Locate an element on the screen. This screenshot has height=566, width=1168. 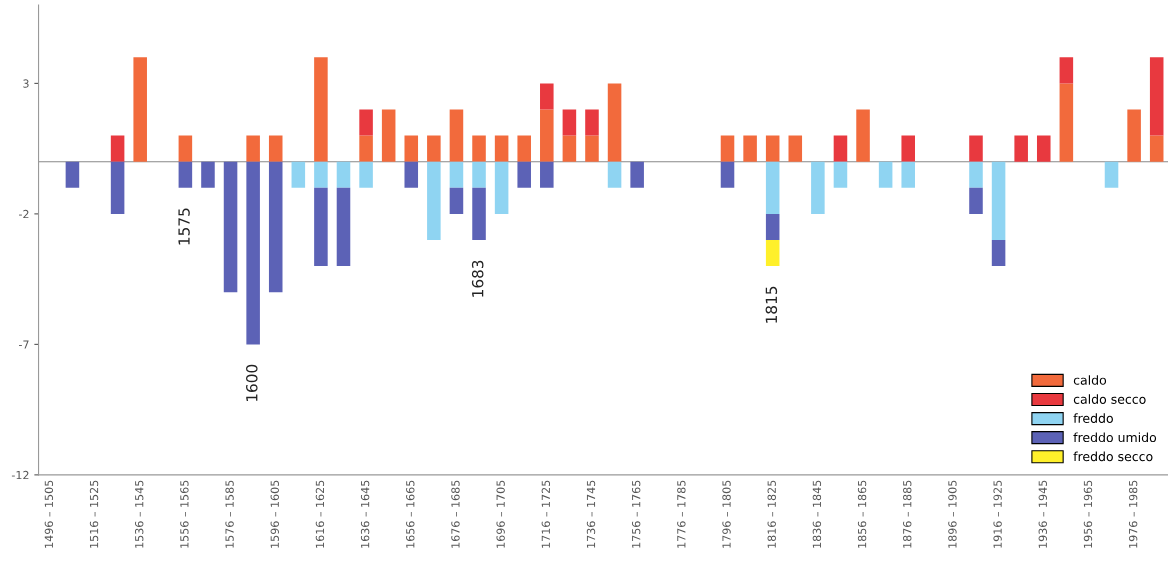
x-tick-label: 1756 – 1765 is located at coordinates (636, 514).